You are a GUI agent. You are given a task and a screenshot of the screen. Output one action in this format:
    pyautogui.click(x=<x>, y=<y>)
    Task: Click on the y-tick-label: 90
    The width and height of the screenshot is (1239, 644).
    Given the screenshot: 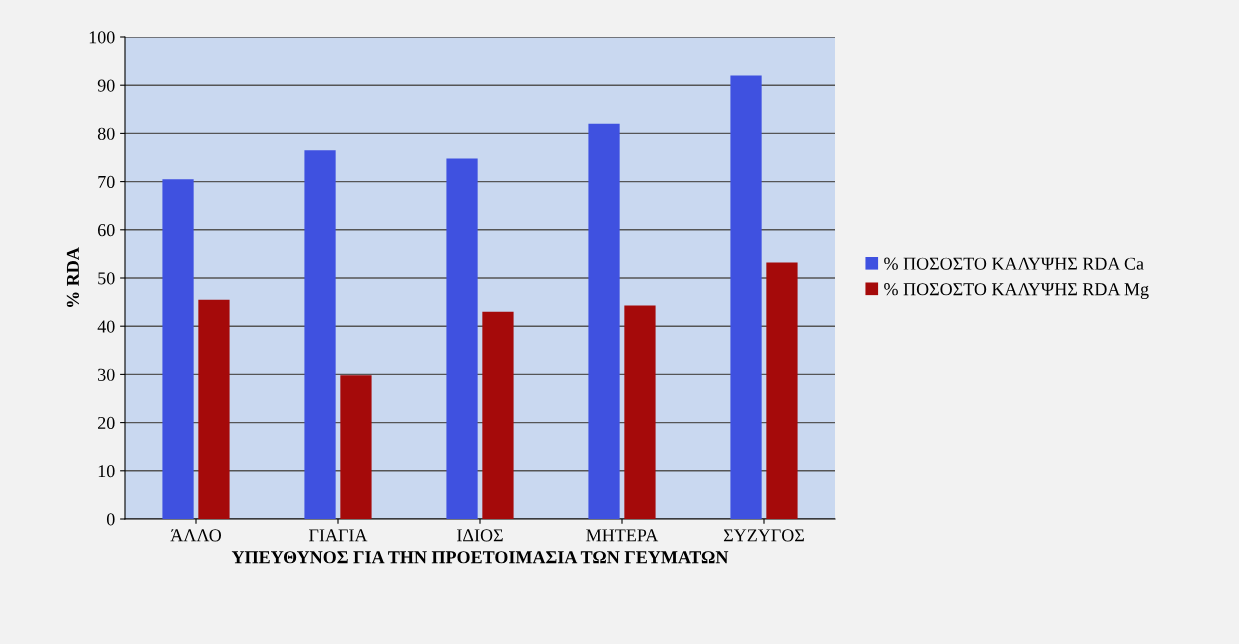 What is the action you would take?
    pyautogui.click(x=106, y=85)
    